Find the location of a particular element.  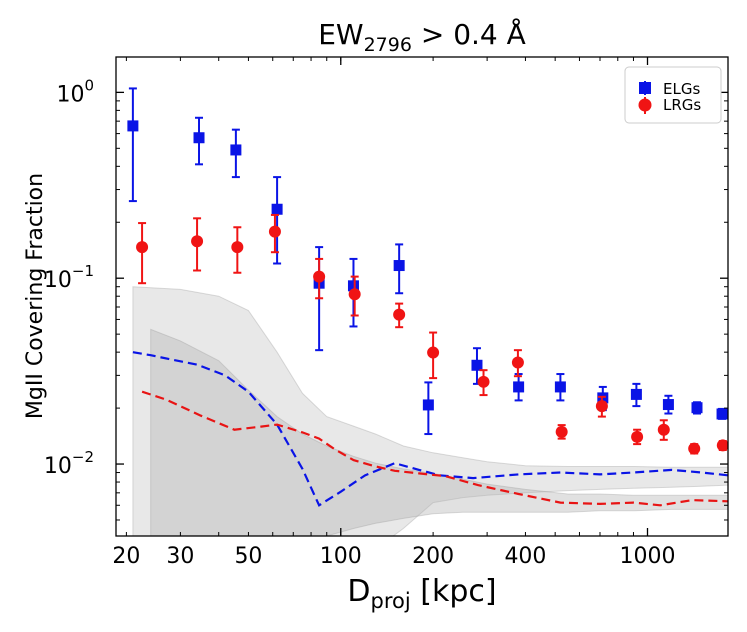

y-tick-label: 10⁻¹ is located at coordinates (69, 277).